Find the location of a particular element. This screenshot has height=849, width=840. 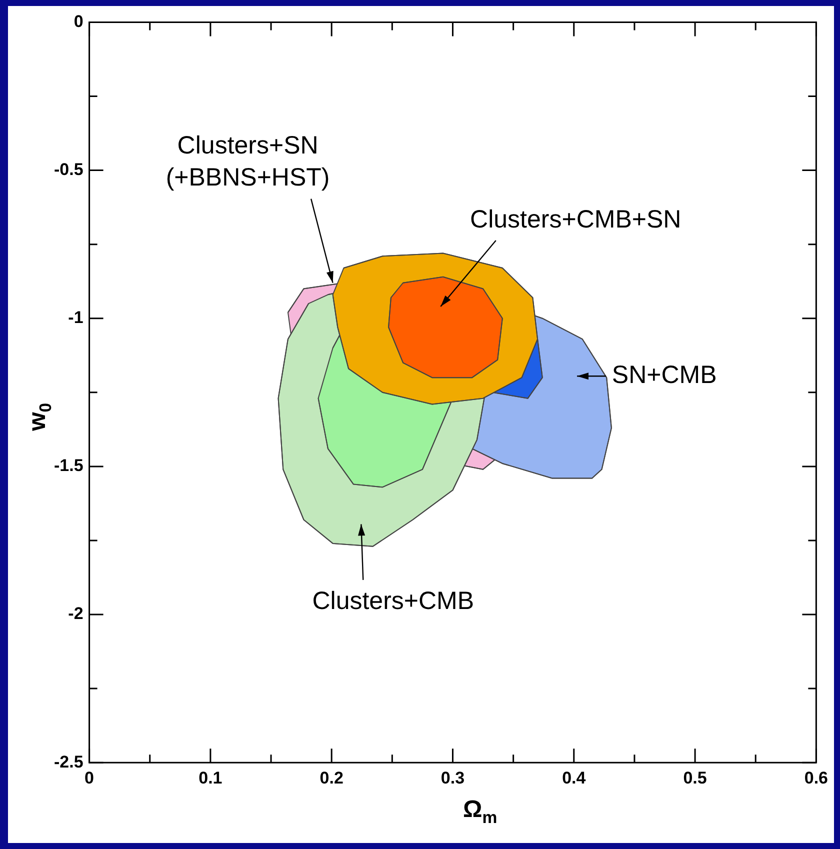

y-tick-label: -1 is located at coordinates (76, 318).